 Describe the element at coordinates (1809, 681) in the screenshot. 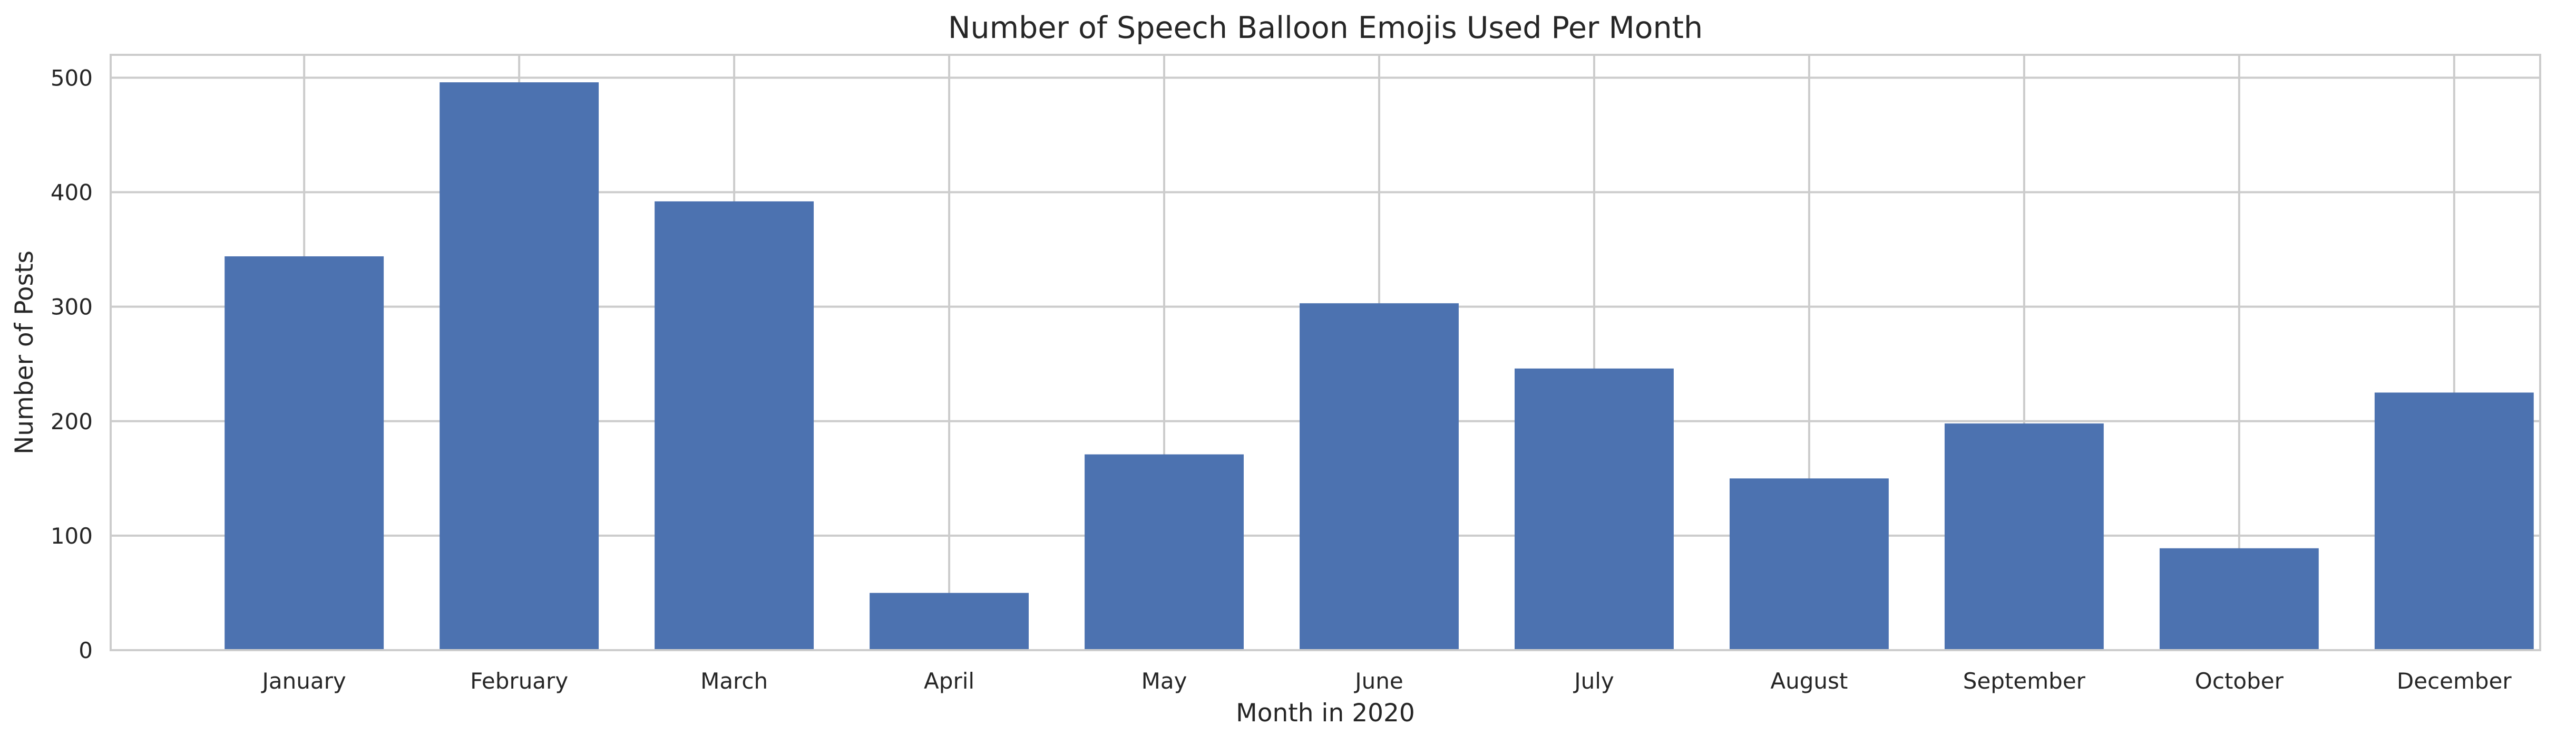

I see `x-tick-label: August` at that location.